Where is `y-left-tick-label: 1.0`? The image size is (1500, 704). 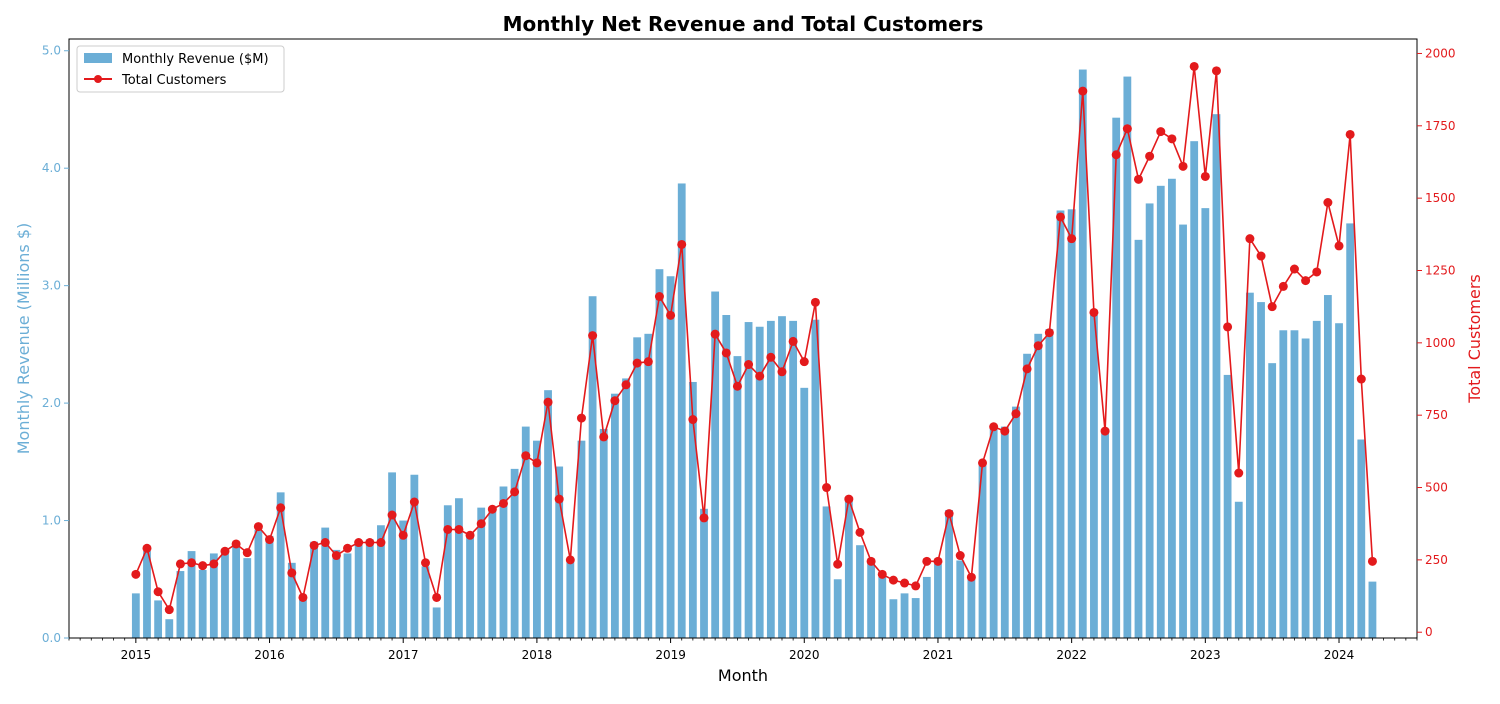 y-left-tick-label: 1.0 is located at coordinates (51, 521).